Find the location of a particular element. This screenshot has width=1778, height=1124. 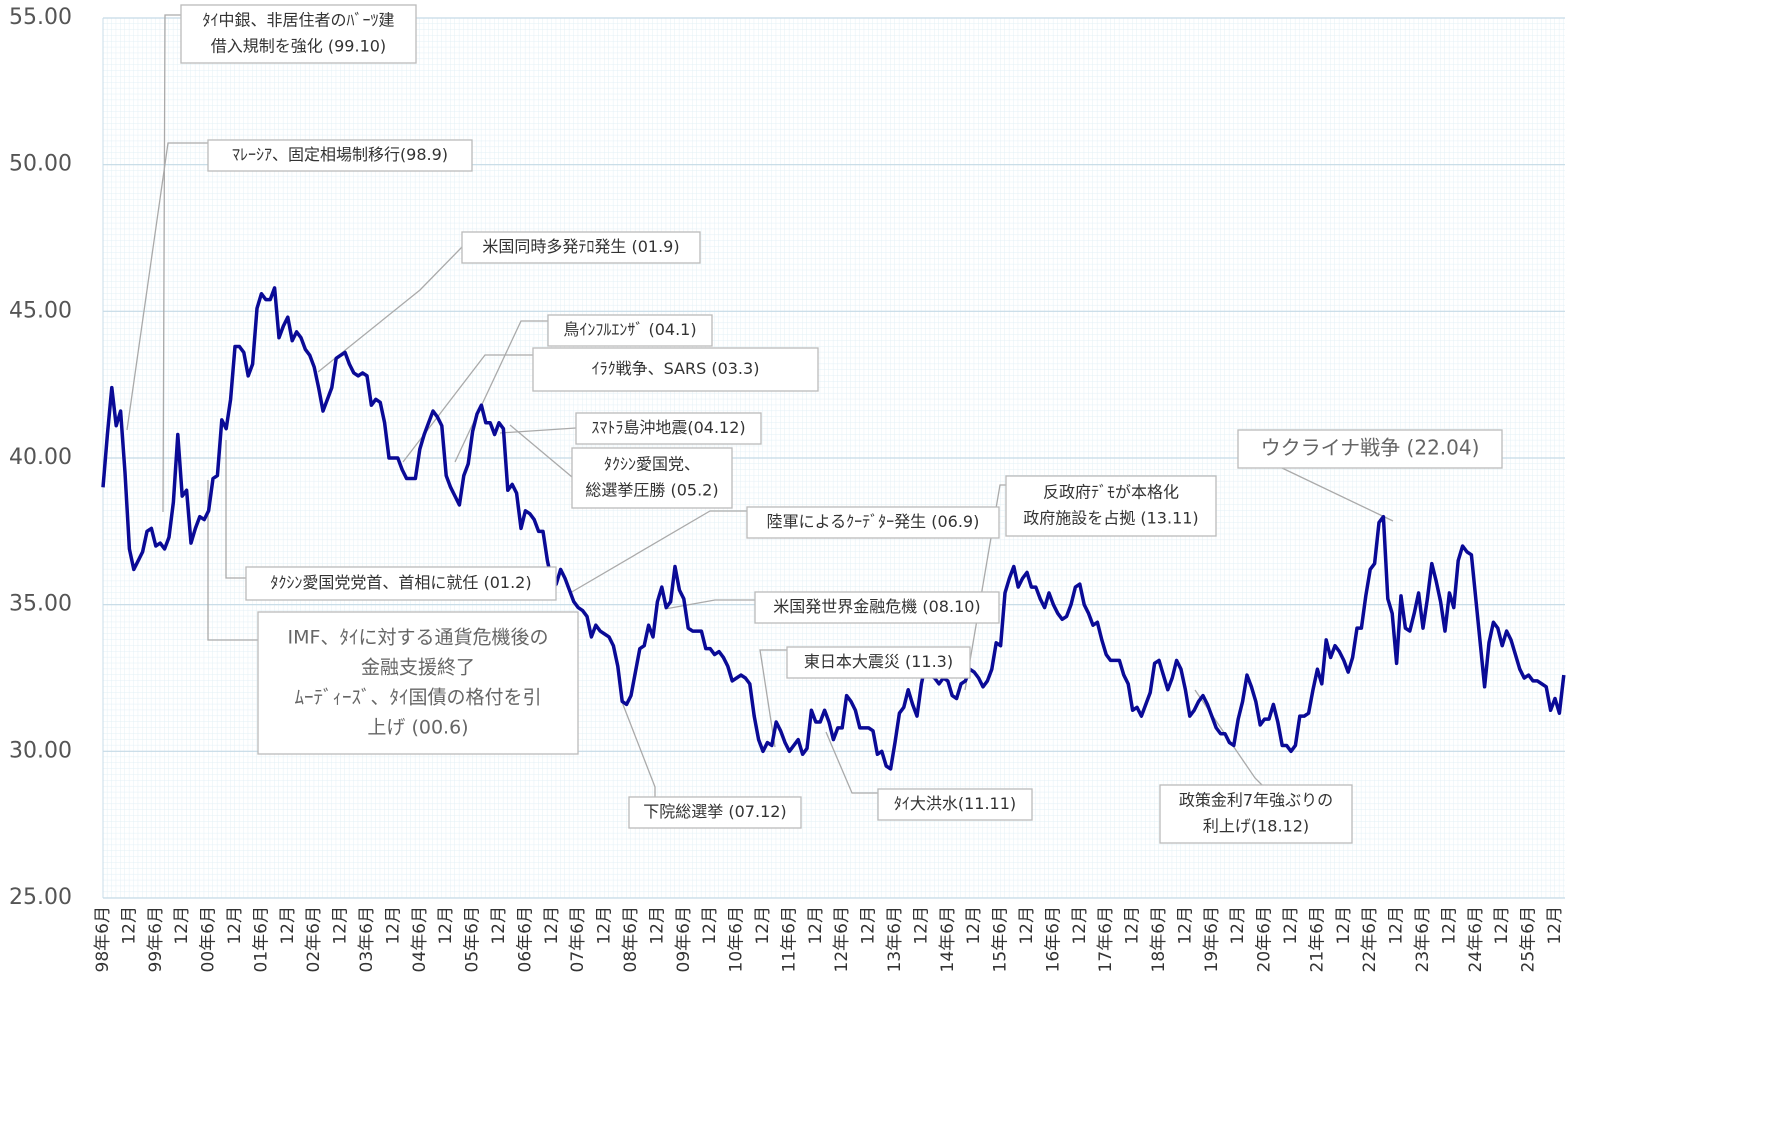

x-tick-label: 20年6月 is located at coordinates (1265, 939).